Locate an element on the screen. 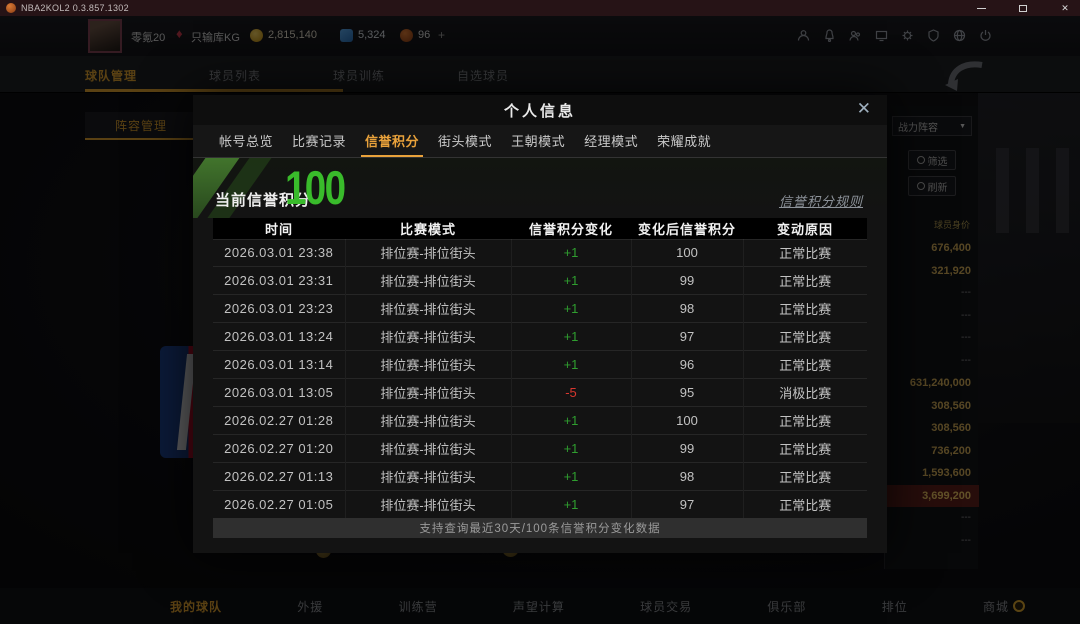  table-row: 2026.03.01 23:38 排位赛-排位街头 +1 100 正常比赛 is located at coordinates (540, 252).